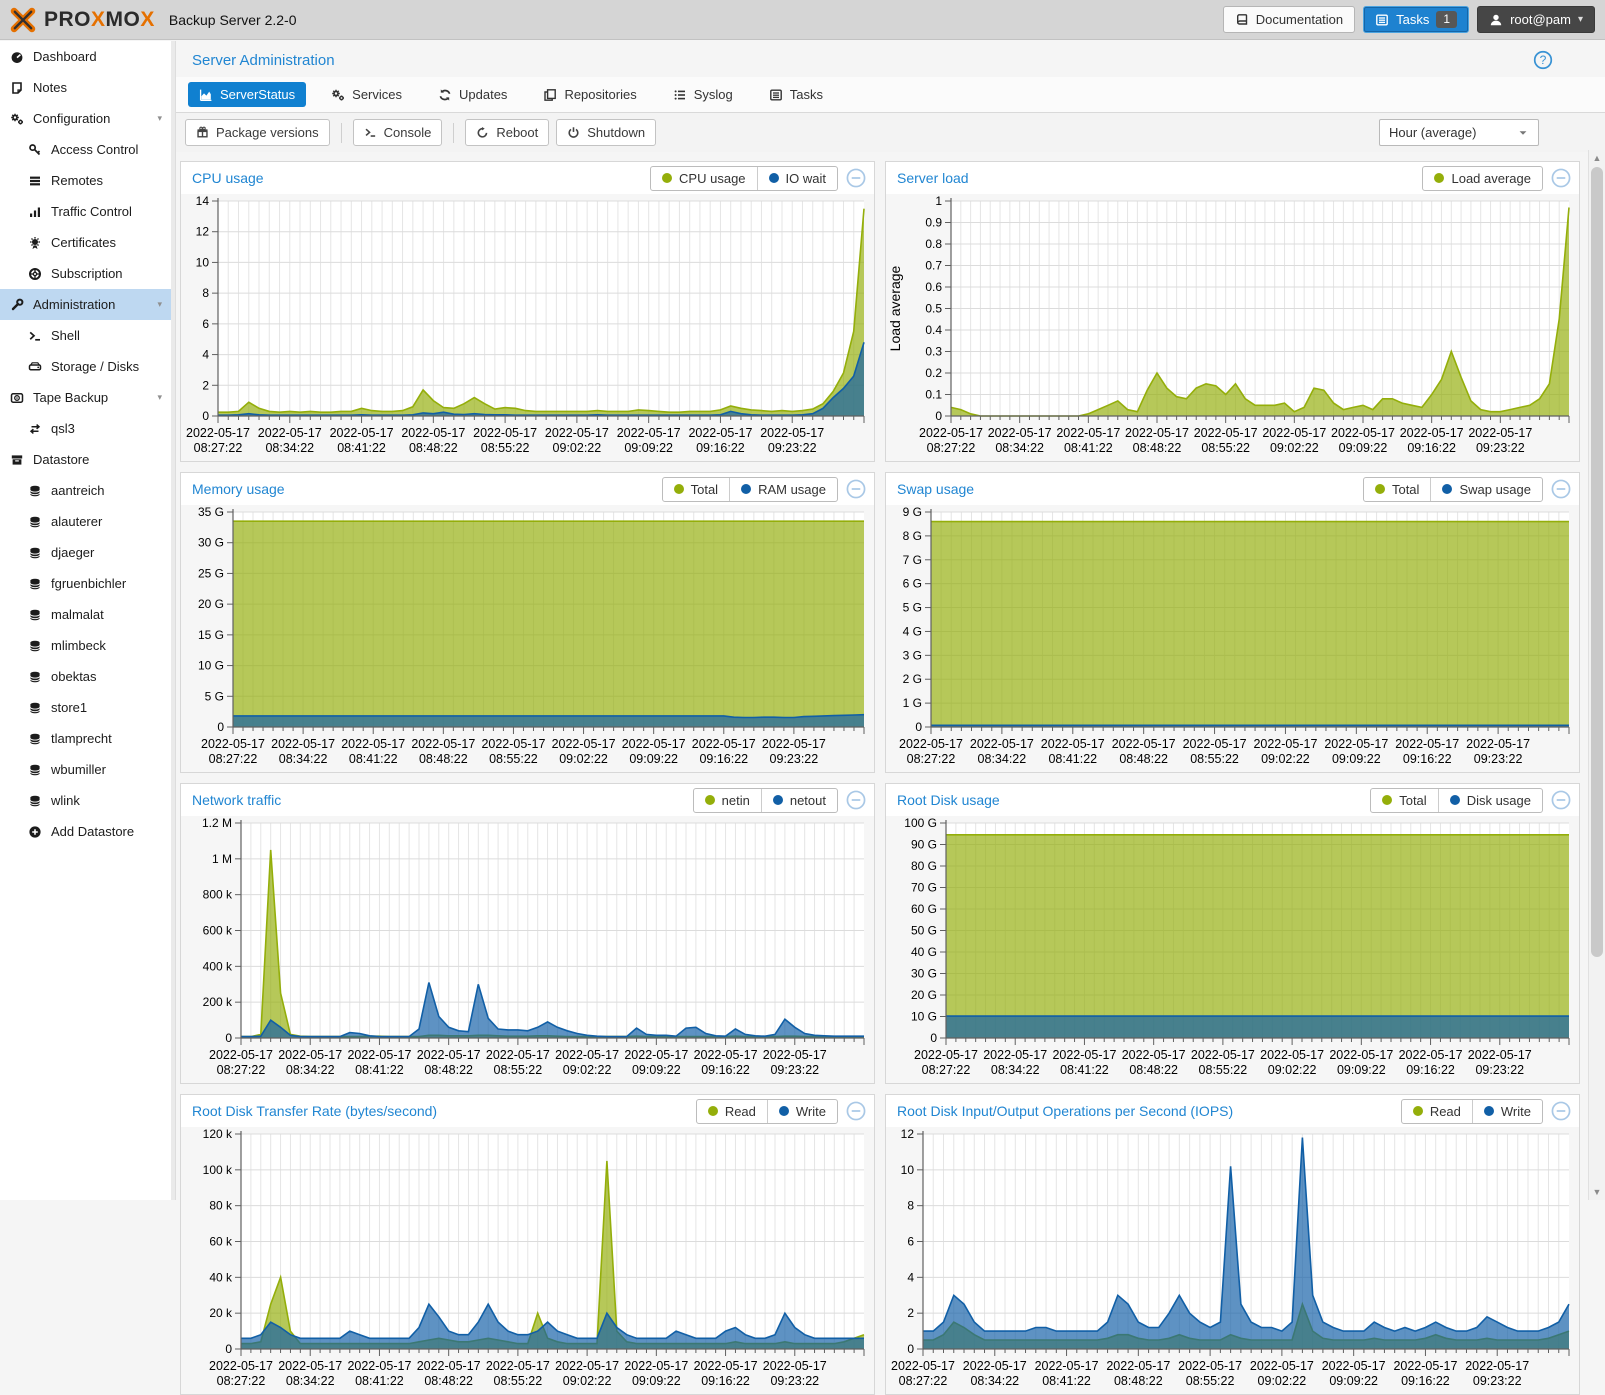 The width and height of the screenshot is (1605, 1395). Describe the element at coordinates (85, 149) in the screenshot. I see `sidebar-item-access-control: Access Control` at that location.